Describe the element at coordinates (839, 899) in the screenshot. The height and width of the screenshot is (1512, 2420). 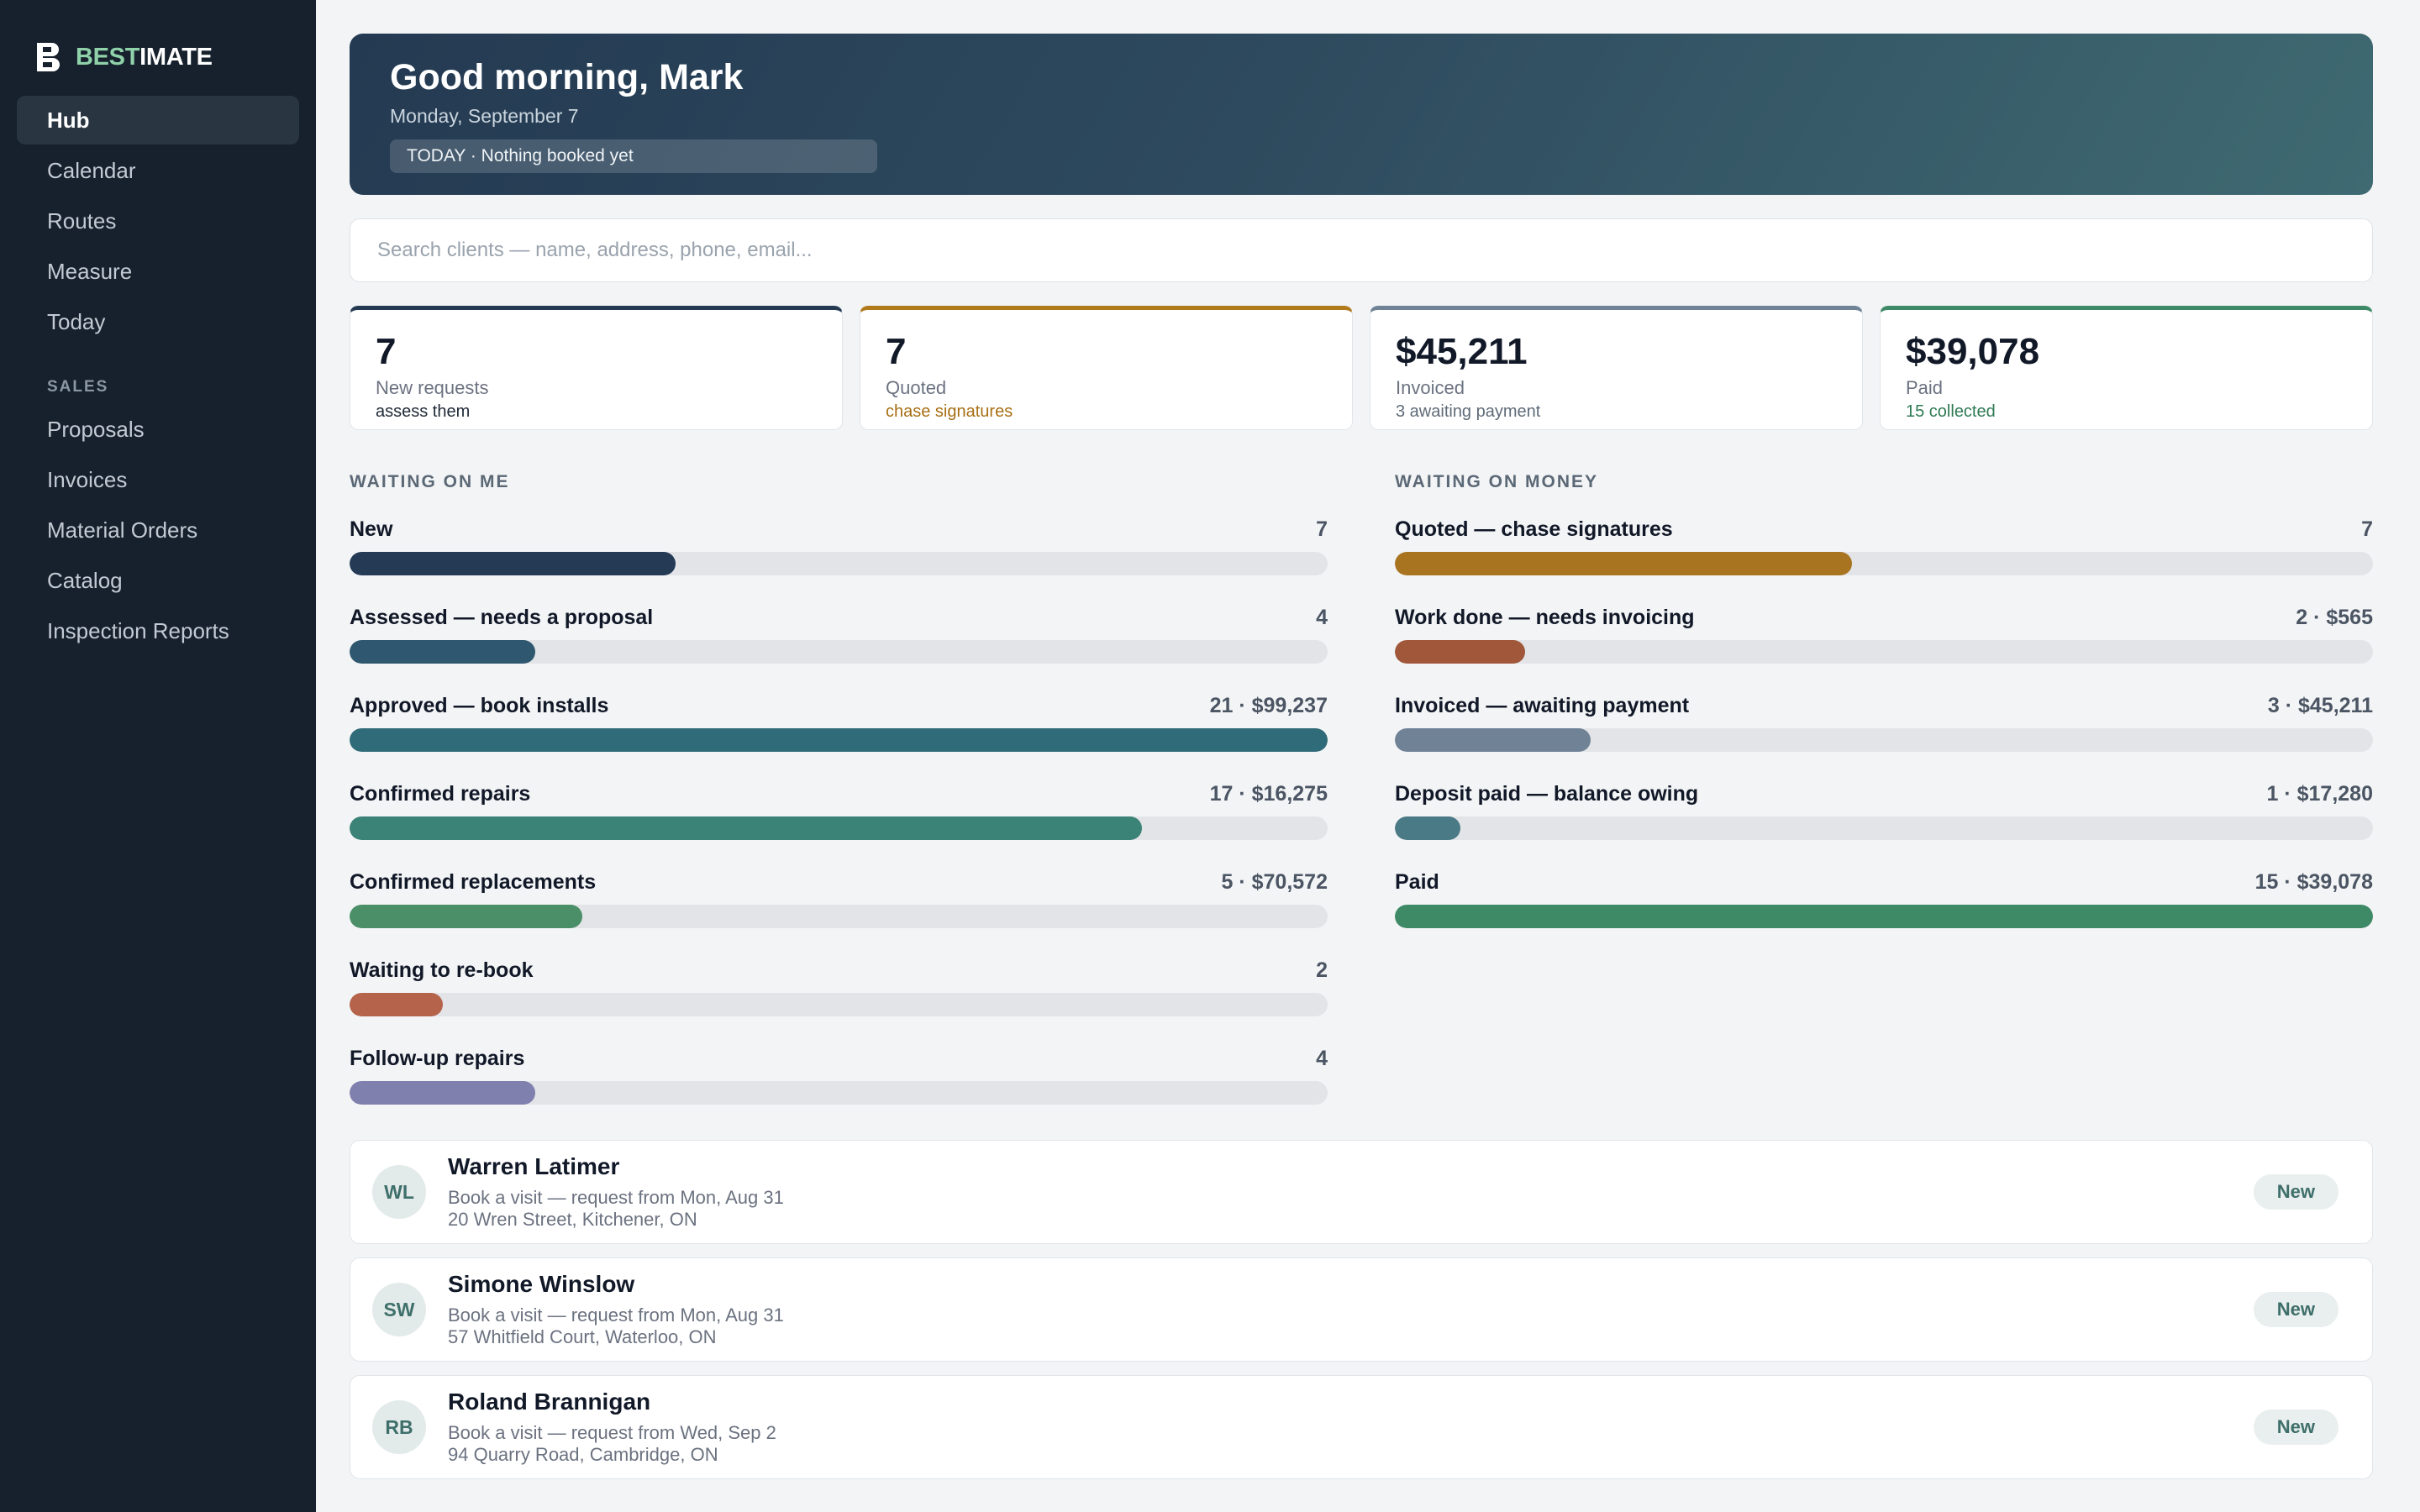
I see `pipeline-row: Confirmed replacements 5 · $70,572` at that location.